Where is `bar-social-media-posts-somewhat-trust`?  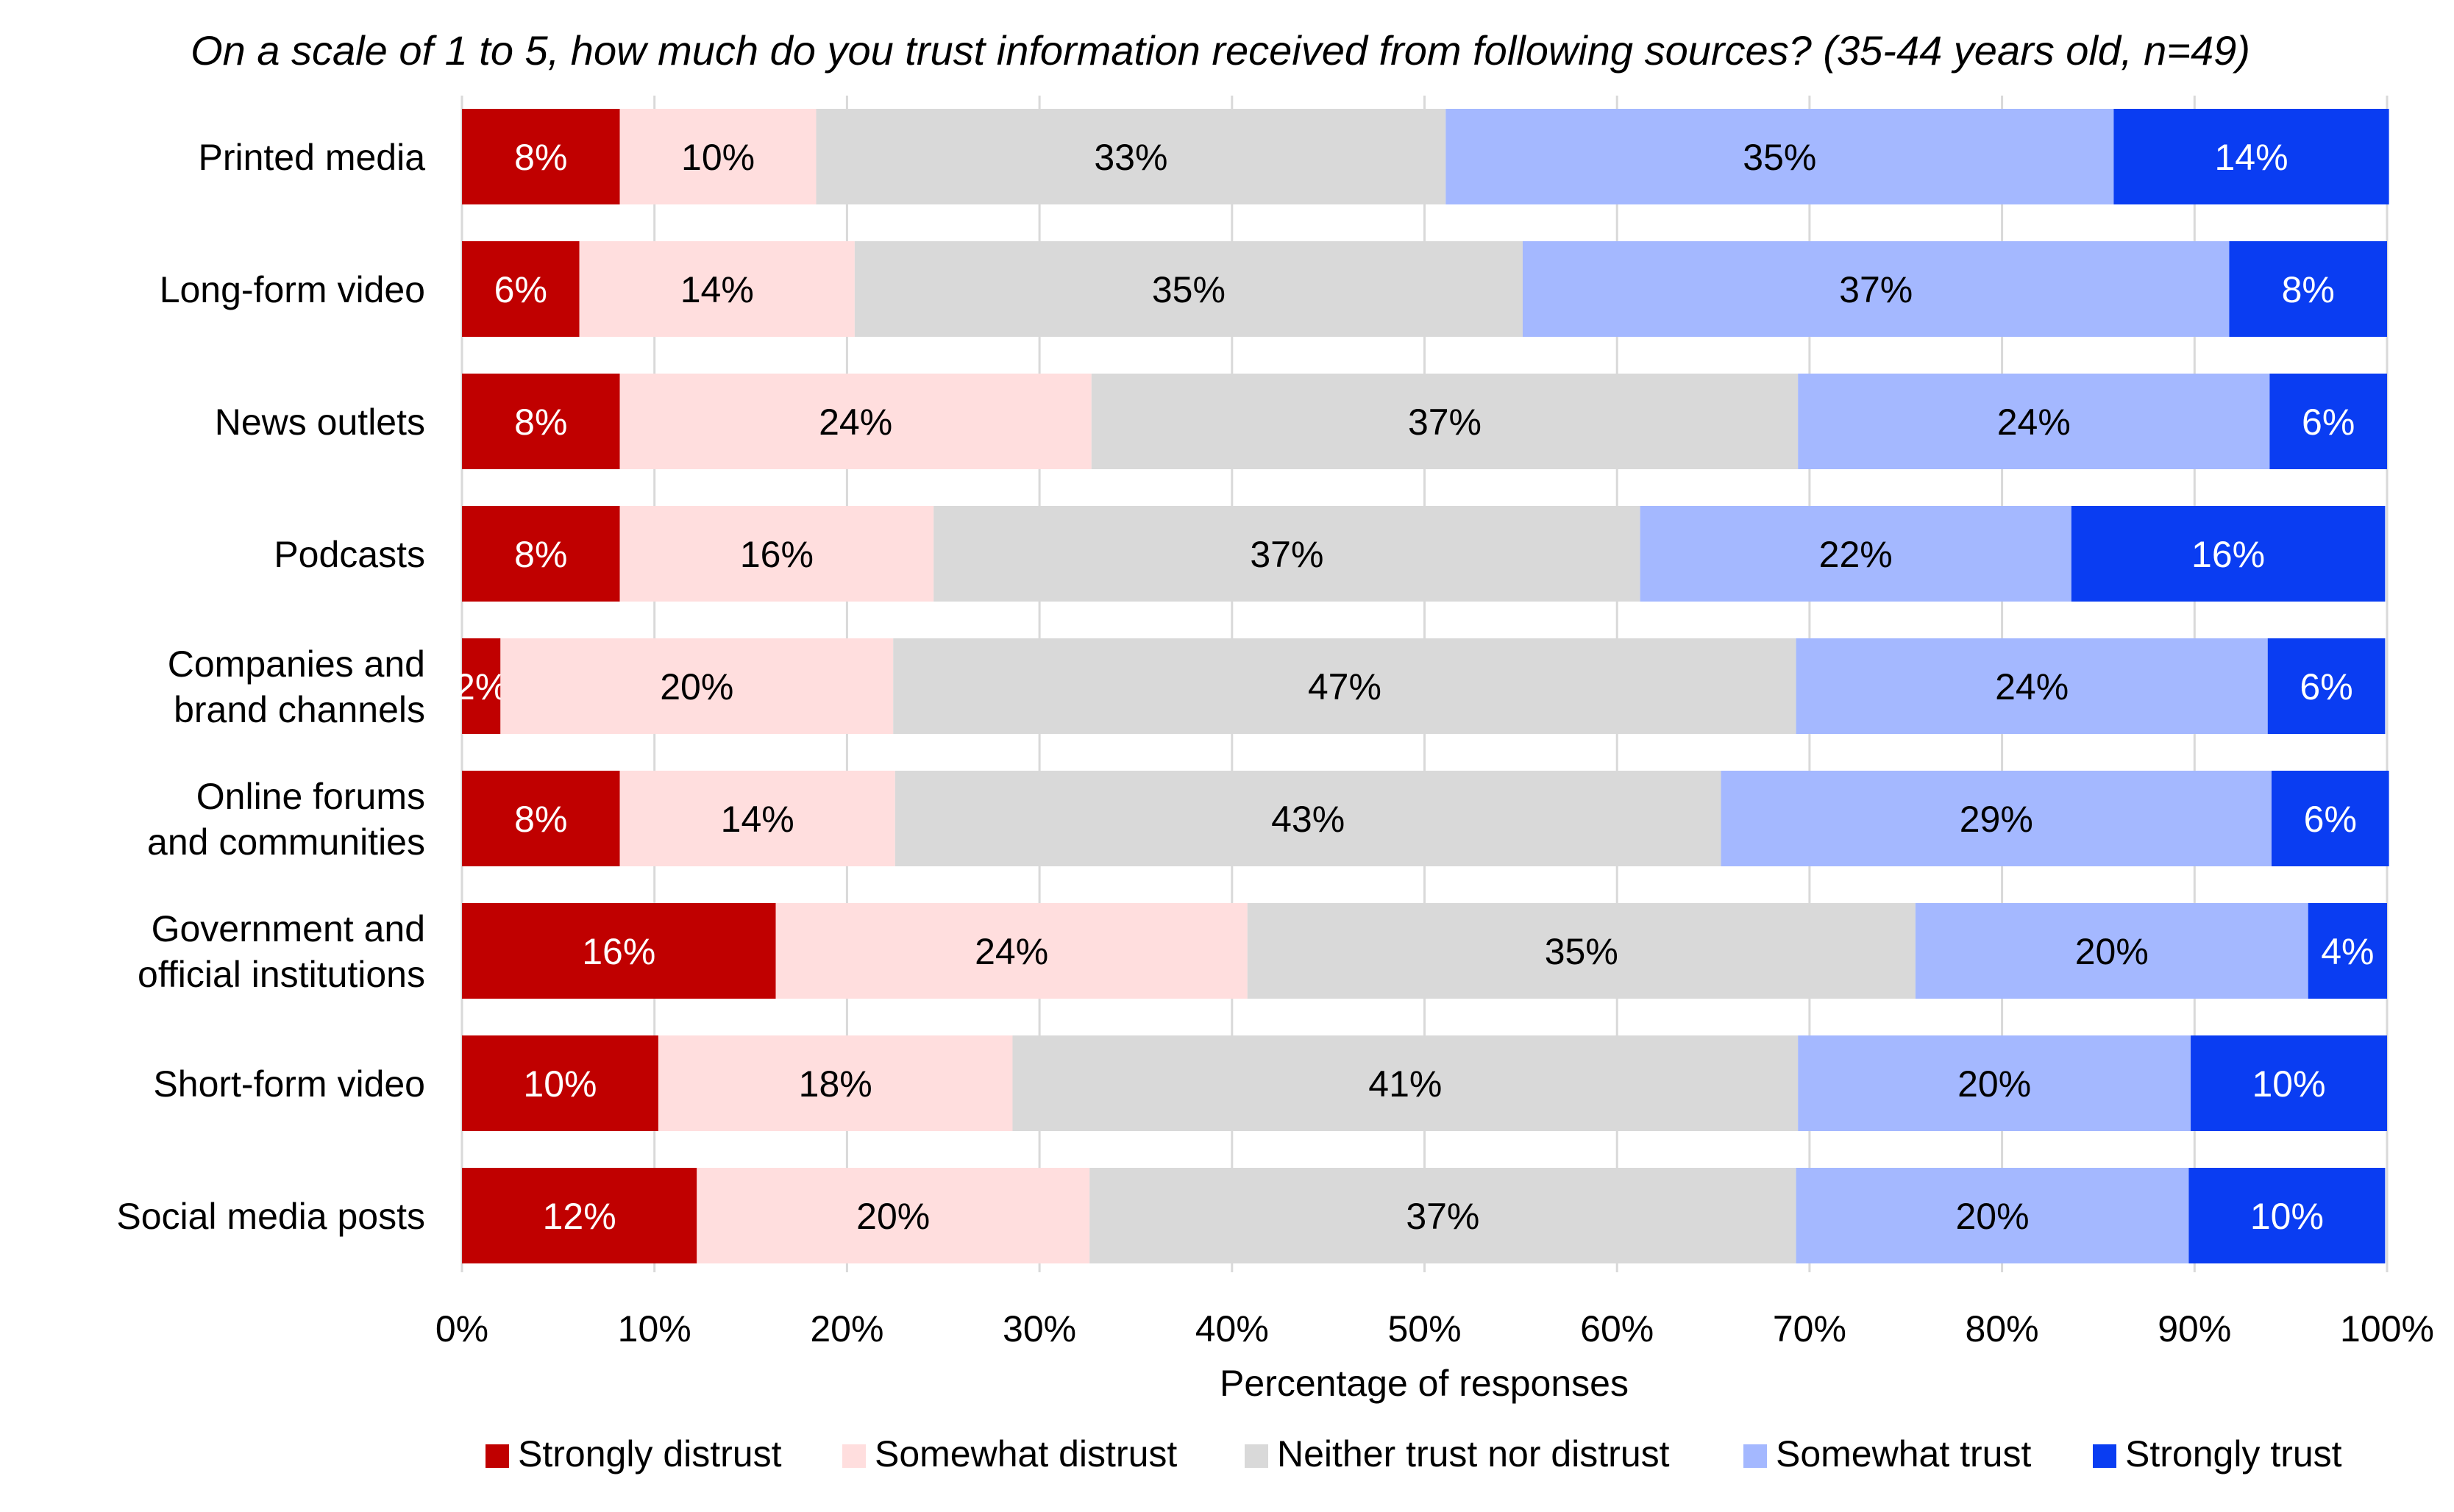
bar-social-media-posts-somewhat-trust is located at coordinates (1992, 1216).